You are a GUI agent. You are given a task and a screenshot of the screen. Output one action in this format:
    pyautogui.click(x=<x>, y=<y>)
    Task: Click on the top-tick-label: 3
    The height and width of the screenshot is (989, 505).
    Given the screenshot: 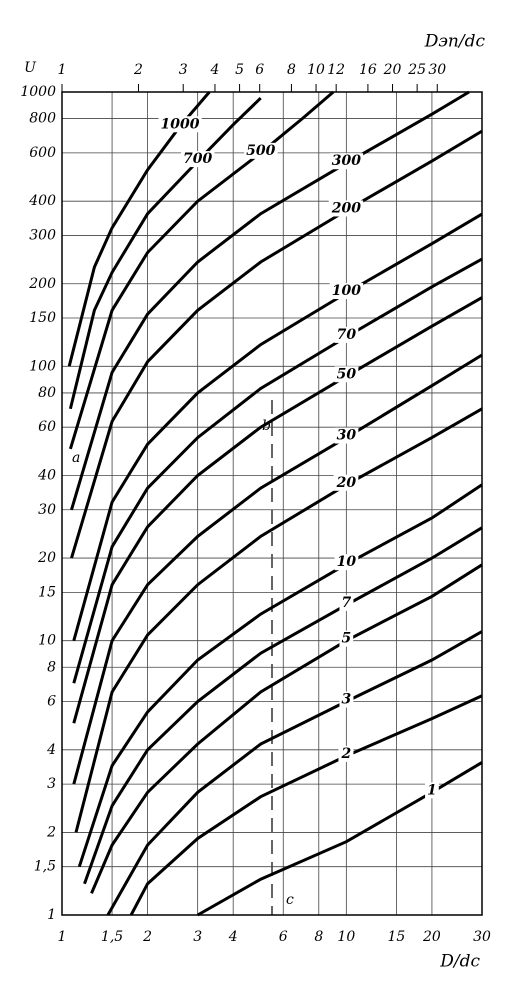 What is the action you would take?
    pyautogui.click(x=183, y=70)
    